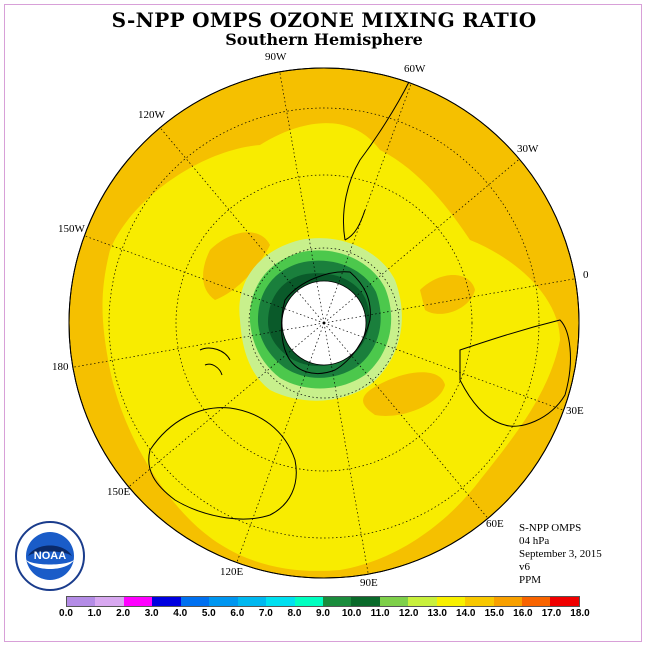  I want to click on color-bar-tick-label: 8.0, so click(294, 613).